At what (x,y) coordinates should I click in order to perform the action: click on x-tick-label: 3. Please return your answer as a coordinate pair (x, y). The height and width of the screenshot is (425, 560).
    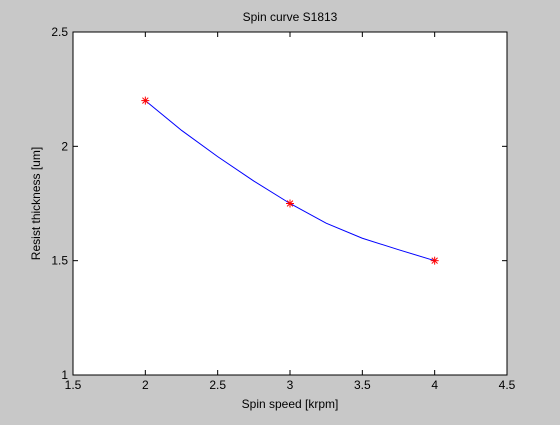
    Looking at the image, I should click on (290, 385).